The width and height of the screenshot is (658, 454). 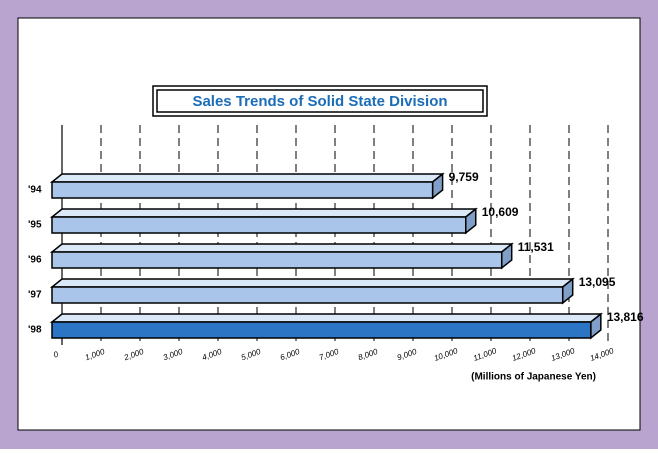 What do you see at coordinates (35, 190) in the screenshot?
I see `y-tick-label: '94` at bounding box center [35, 190].